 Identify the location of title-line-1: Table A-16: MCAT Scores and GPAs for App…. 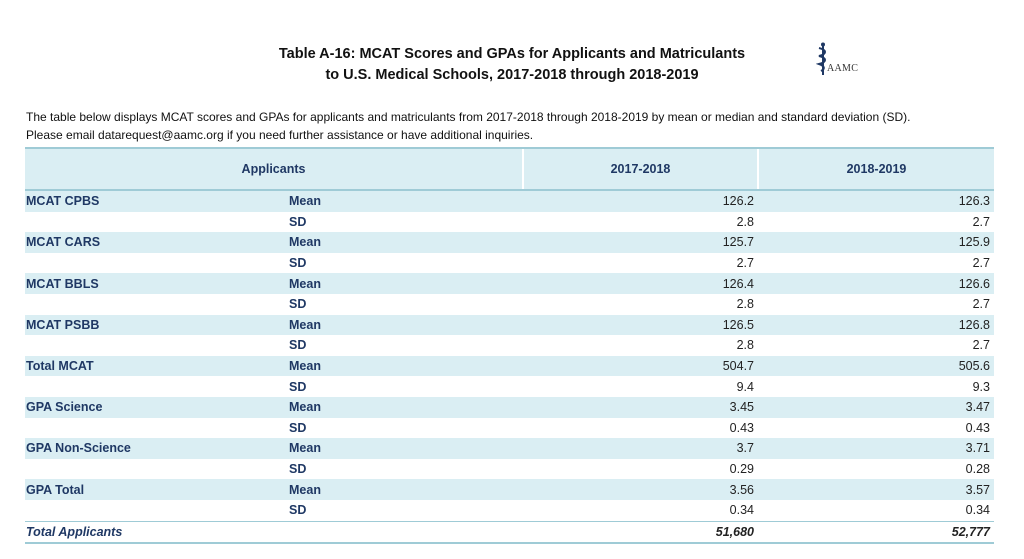
(512, 54).